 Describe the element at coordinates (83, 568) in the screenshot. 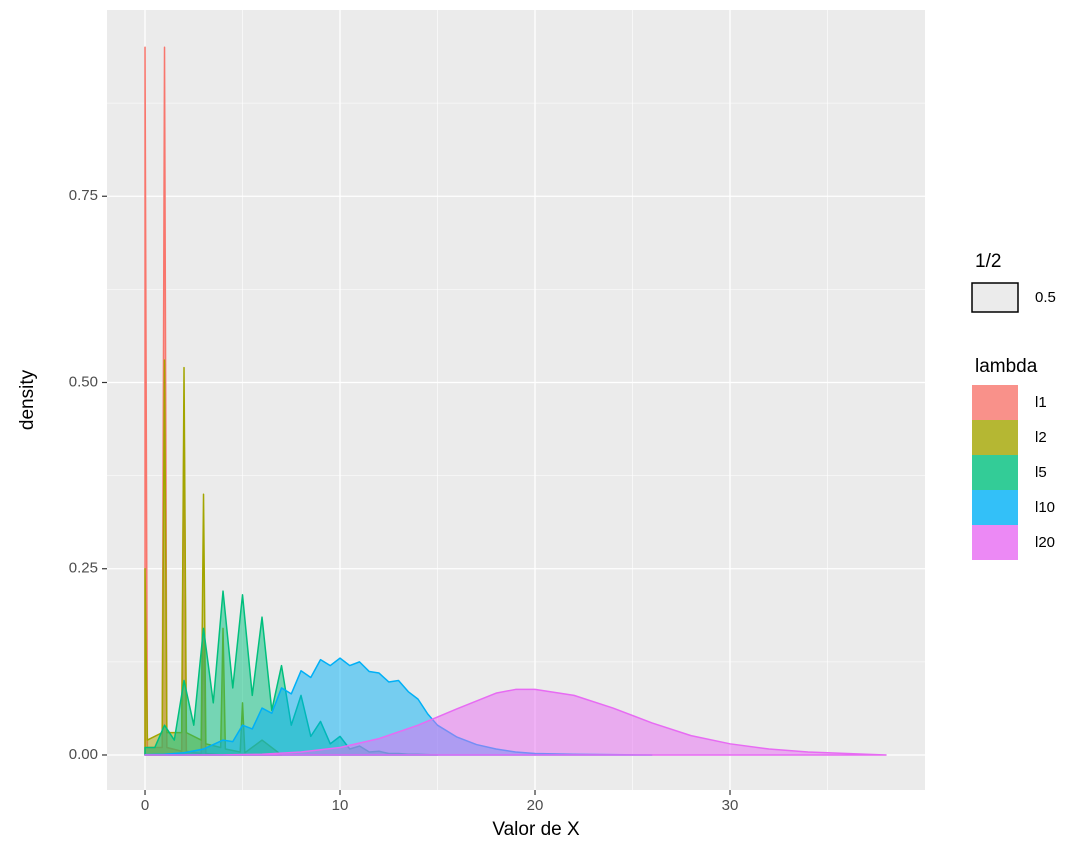

I see `y-tick-label: 0.25` at that location.